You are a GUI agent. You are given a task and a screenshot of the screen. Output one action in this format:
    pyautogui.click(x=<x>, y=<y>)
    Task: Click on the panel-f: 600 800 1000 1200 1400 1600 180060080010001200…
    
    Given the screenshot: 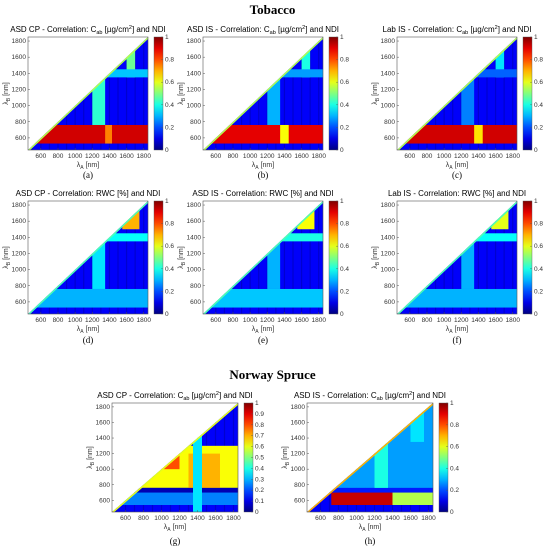 What is the action you would take?
    pyautogui.click(x=457, y=267)
    